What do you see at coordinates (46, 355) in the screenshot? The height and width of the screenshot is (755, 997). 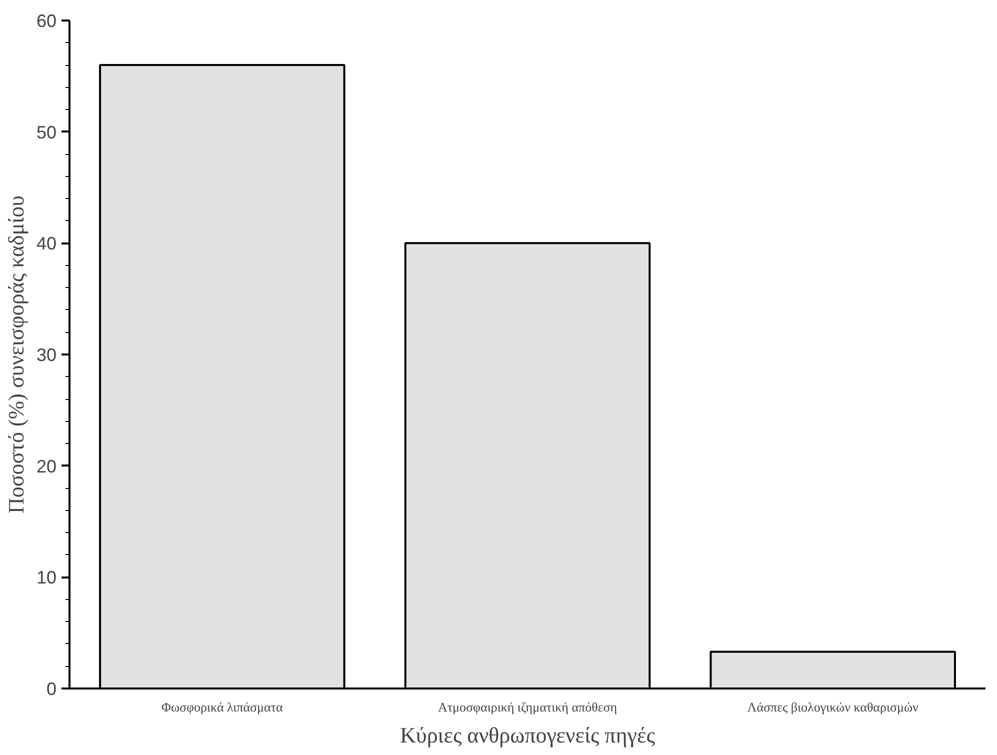 I see `y-tick-label: 30` at bounding box center [46, 355].